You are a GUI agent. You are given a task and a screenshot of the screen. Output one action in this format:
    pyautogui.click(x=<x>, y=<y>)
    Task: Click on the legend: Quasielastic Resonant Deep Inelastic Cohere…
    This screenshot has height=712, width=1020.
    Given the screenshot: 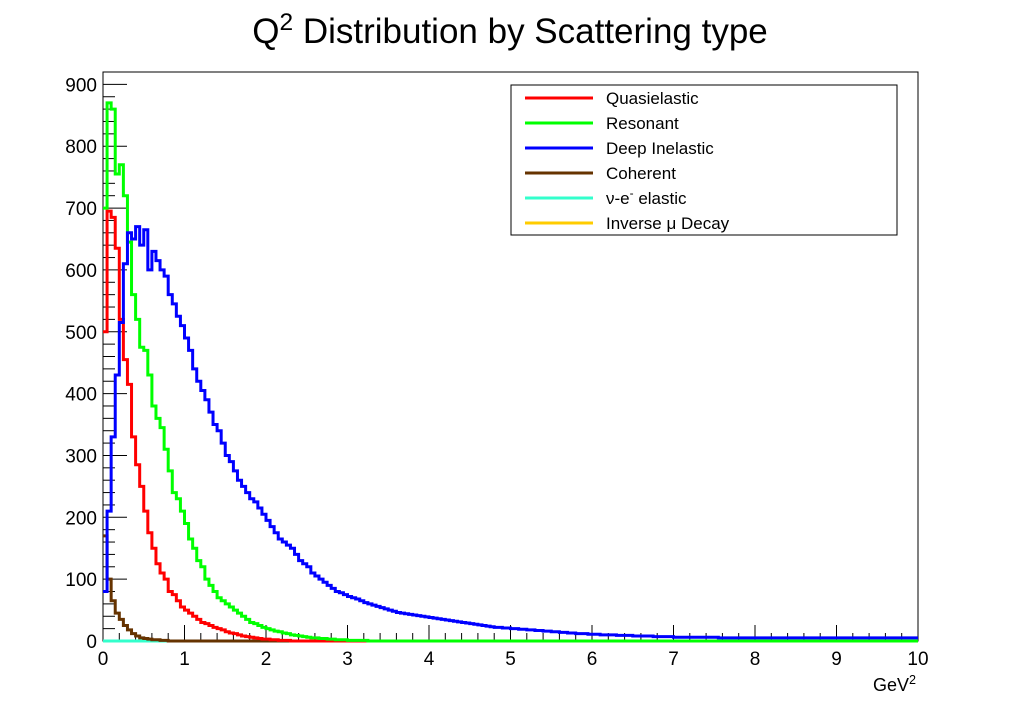 What is the action you would take?
    pyautogui.click(x=704, y=160)
    